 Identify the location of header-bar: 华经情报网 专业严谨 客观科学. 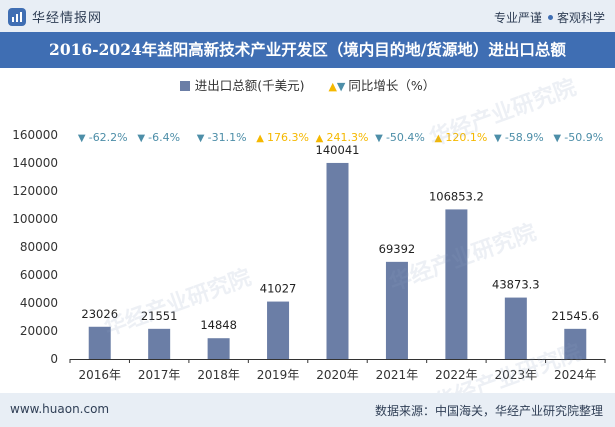
(307, 16).